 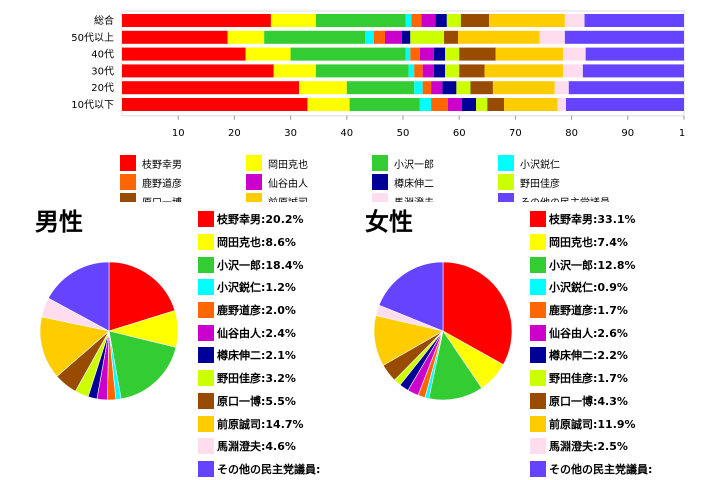 I want to click on pie-legend-label: 鹿野道彦:1.7%, so click(x=588, y=311).